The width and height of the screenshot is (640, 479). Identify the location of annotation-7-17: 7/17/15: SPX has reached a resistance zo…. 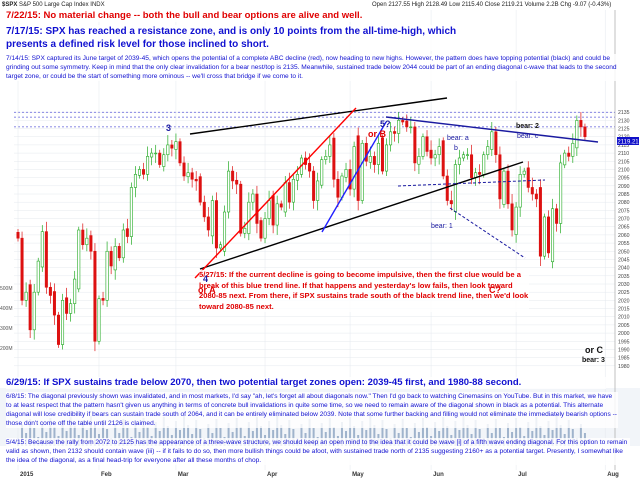
(236, 38).